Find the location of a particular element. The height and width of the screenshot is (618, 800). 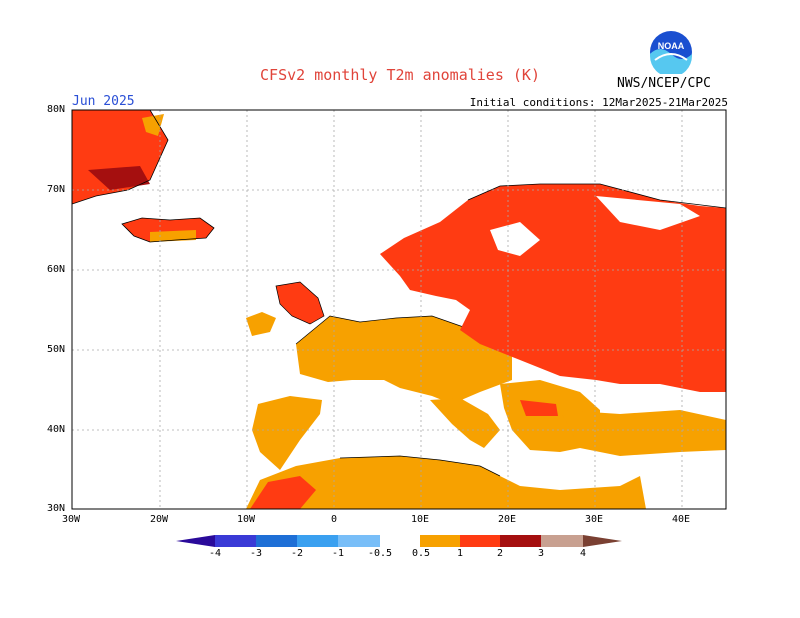

colorbar-m3-m2 is located at coordinates (276, 541).